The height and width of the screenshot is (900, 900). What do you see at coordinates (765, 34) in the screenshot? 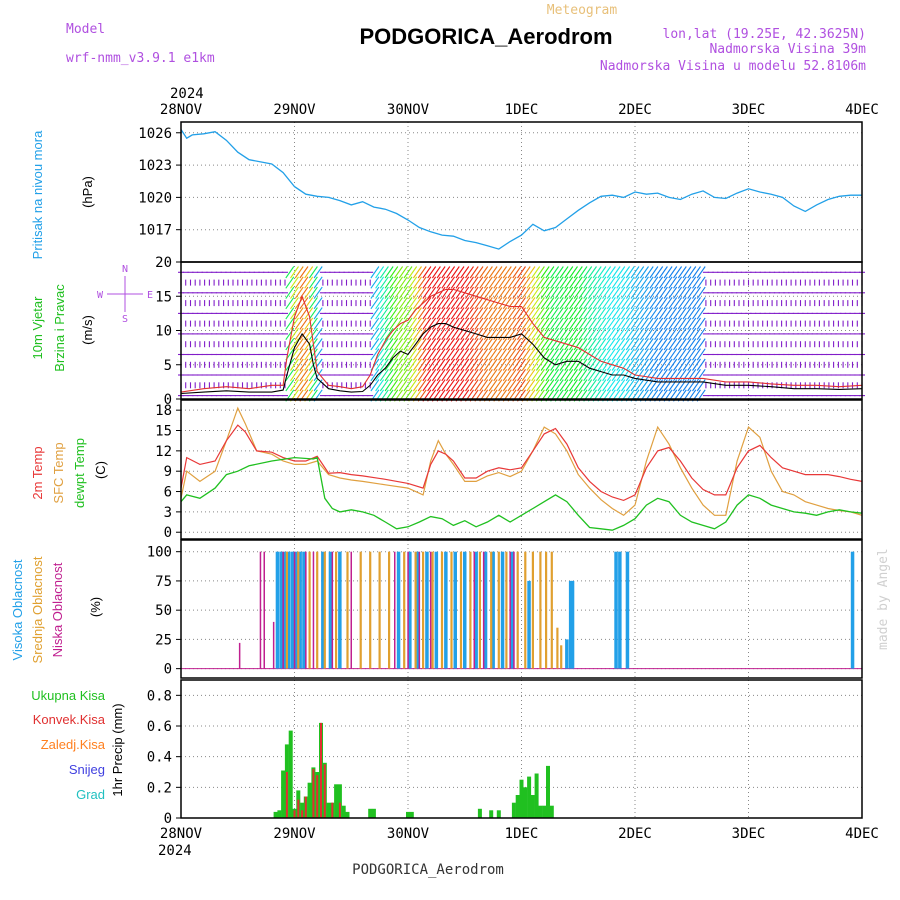
I see `lonlat-label: lon,lat (19.25E, 42.3625N)` at bounding box center [765, 34].